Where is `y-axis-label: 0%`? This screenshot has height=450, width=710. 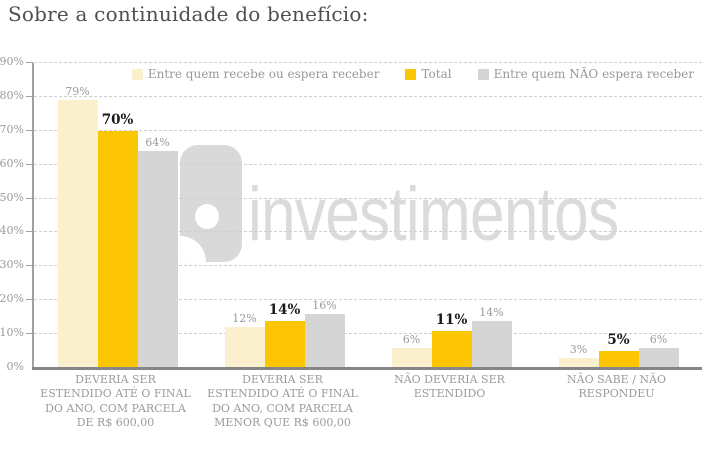 y-axis-label: 0% is located at coordinates (15, 366).